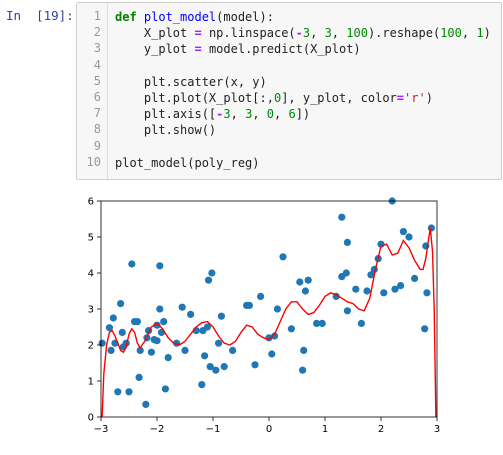 Image resolution: width=503 pixels, height=455 pixels. What do you see at coordinates (404, 33) in the screenshot?
I see `code-token: ).reshape(` at bounding box center [404, 33].